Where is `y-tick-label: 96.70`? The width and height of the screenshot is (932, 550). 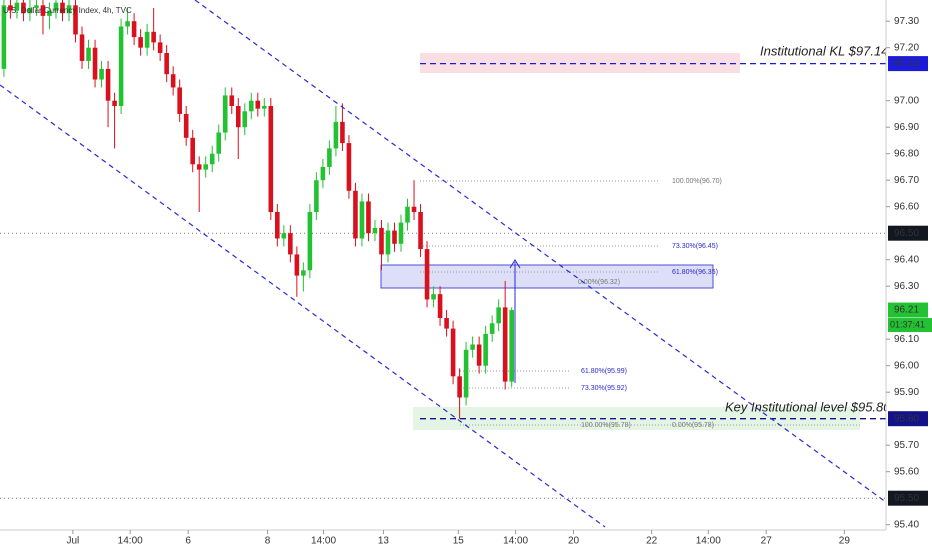
y-tick-label: 96.70 is located at coordinates (906, 180).